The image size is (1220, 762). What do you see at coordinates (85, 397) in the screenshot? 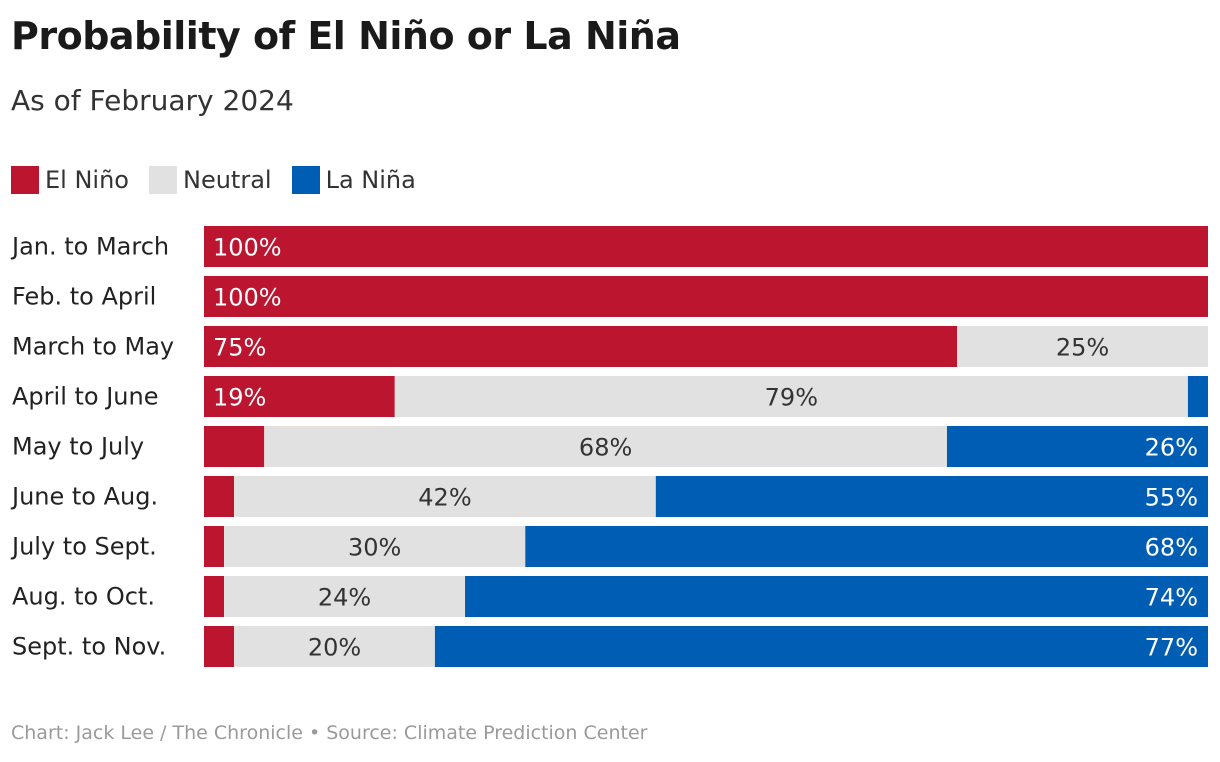
I see `row-label-april-to-june: April to June` at bounding box center [85, 397].